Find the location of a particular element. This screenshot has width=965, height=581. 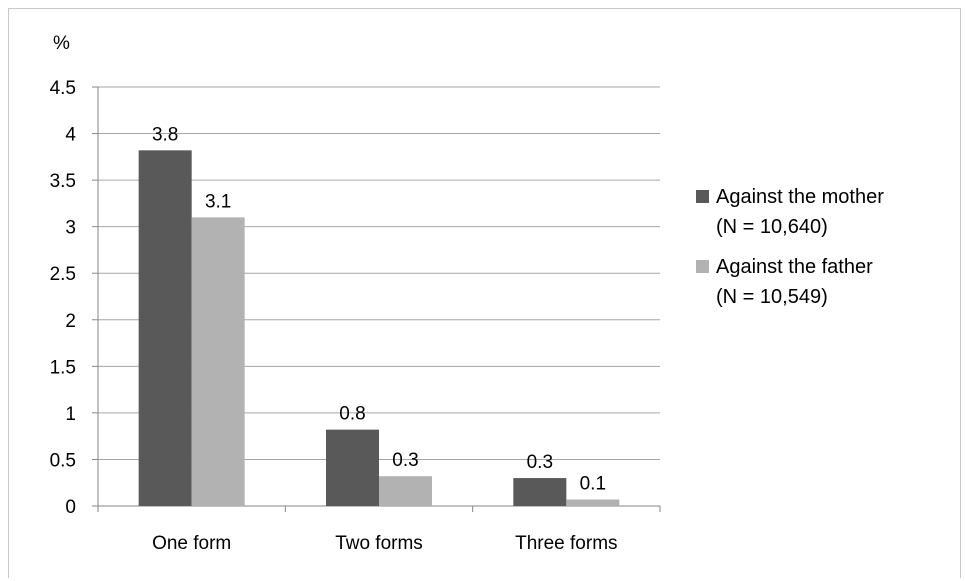

y-tick-label: 2 is located at coordinates (70, 321).